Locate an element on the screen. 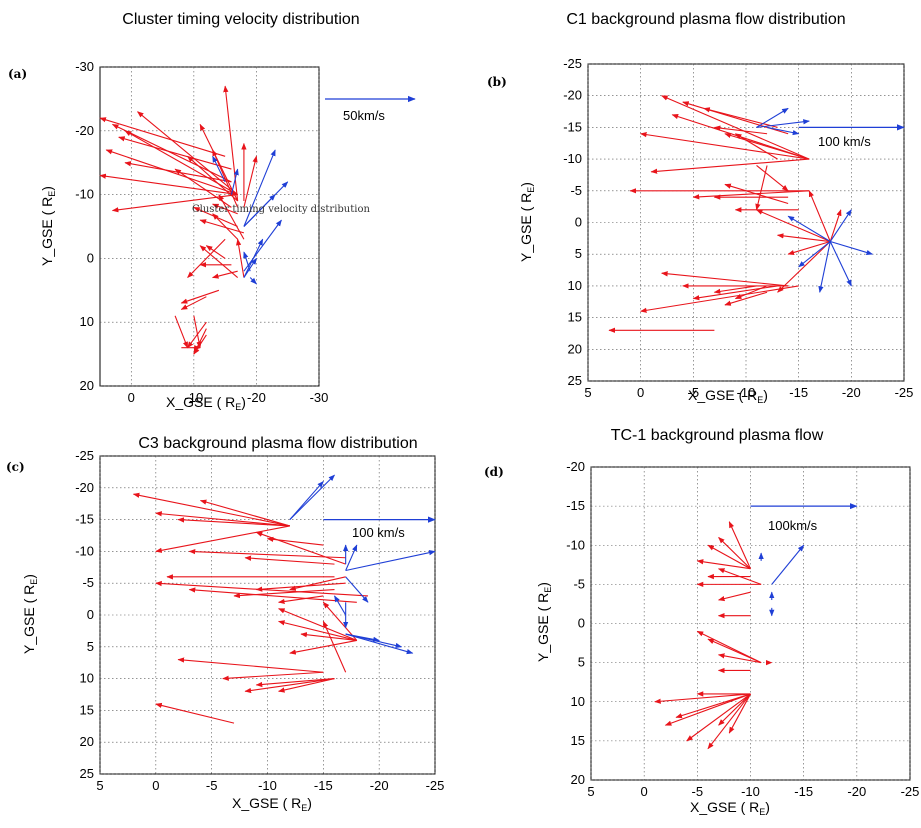 Image resolution: width=921 pixels, height=828 pixels. y-tick-label: -20 is located at coordinates (575, 466).